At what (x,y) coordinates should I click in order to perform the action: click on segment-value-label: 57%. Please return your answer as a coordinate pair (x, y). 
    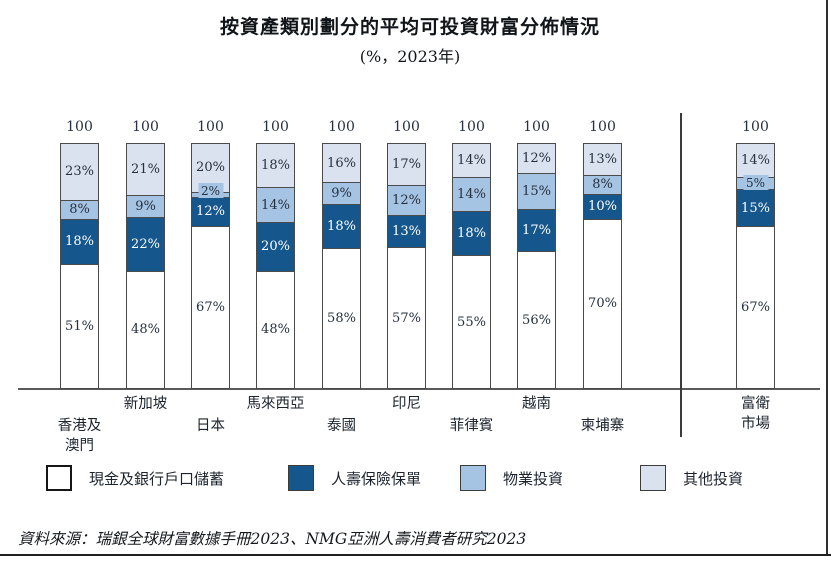
    Looking at the image, I should click on (406, 318).